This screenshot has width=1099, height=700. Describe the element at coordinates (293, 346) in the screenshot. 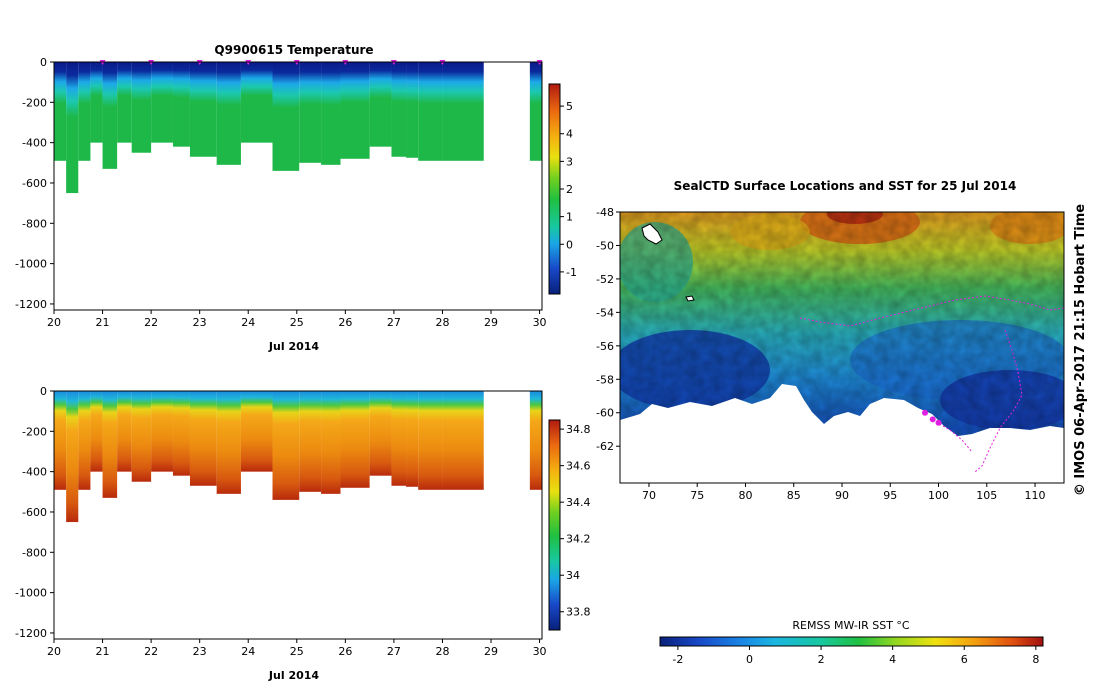

I see `temperature-x-axis-label: Jul 2014` at that location.